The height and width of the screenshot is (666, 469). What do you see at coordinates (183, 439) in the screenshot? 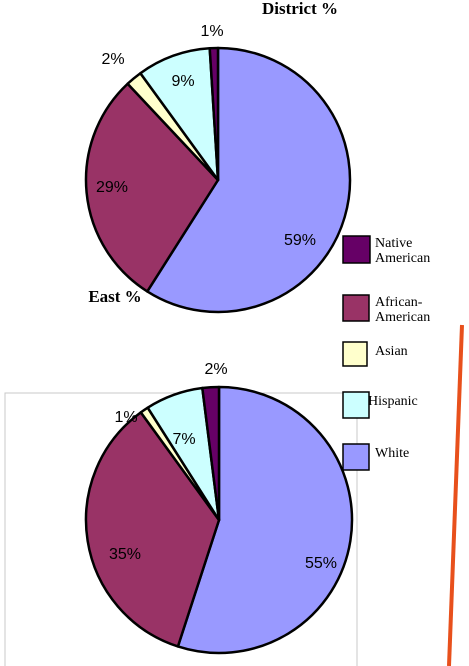
I see `slice-label: 7%` at bounding box center [183, 439].